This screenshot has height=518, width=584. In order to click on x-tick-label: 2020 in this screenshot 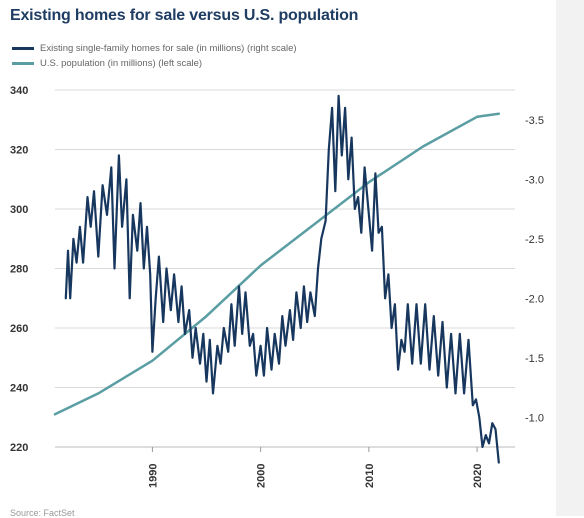, I will do `click(478, 476)`.